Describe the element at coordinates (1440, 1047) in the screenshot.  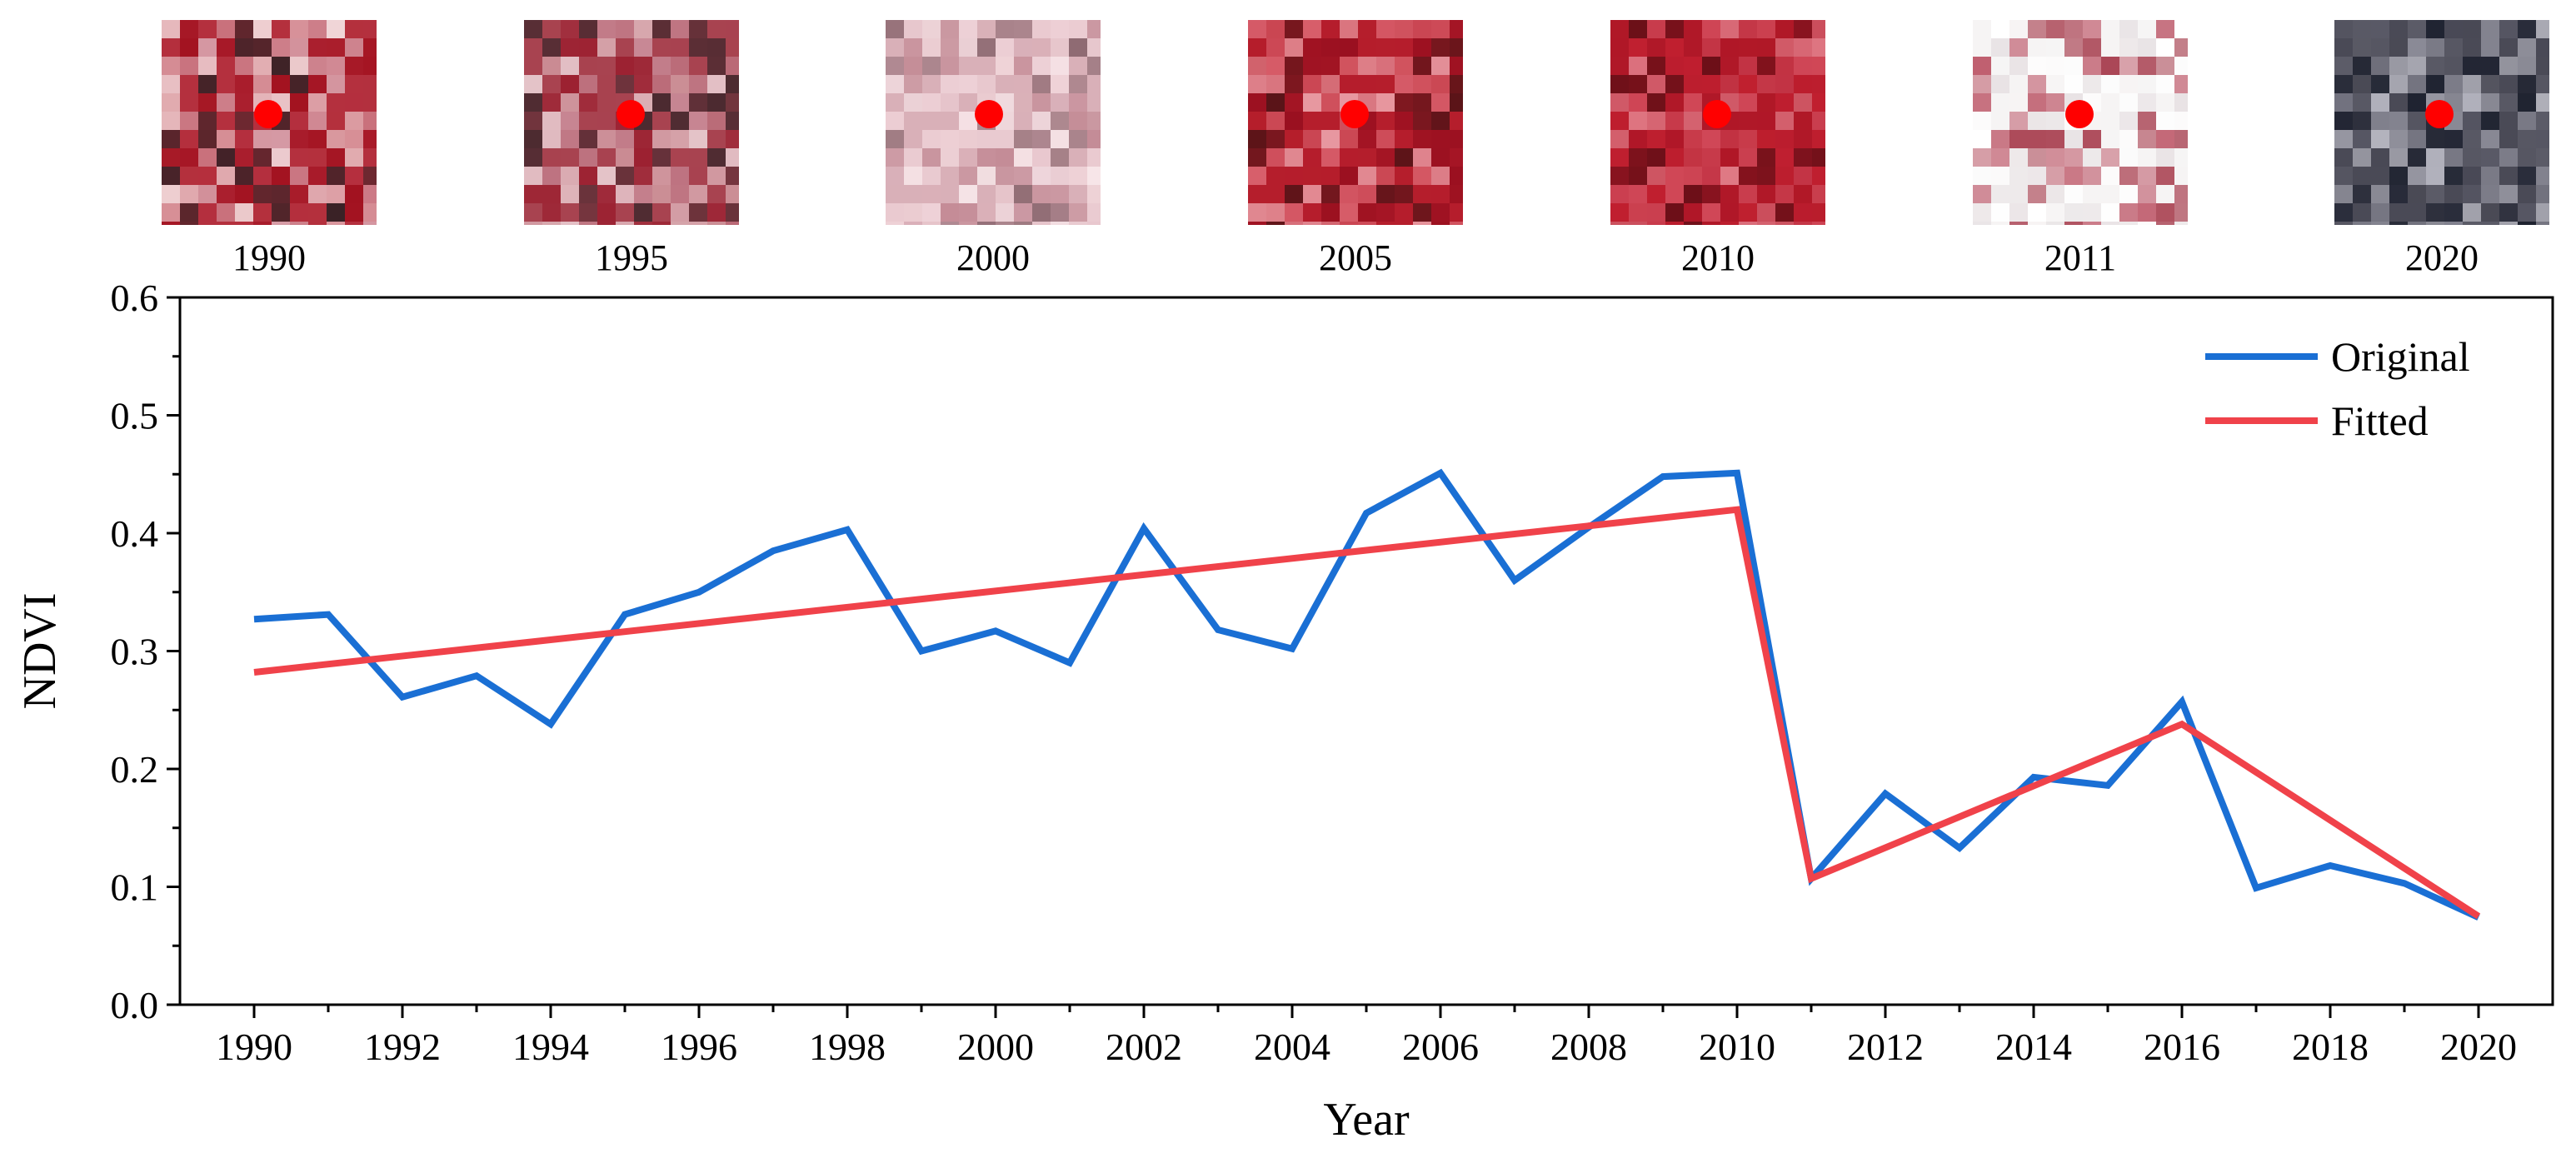
I see `x-tick-label: 2006` at that location.